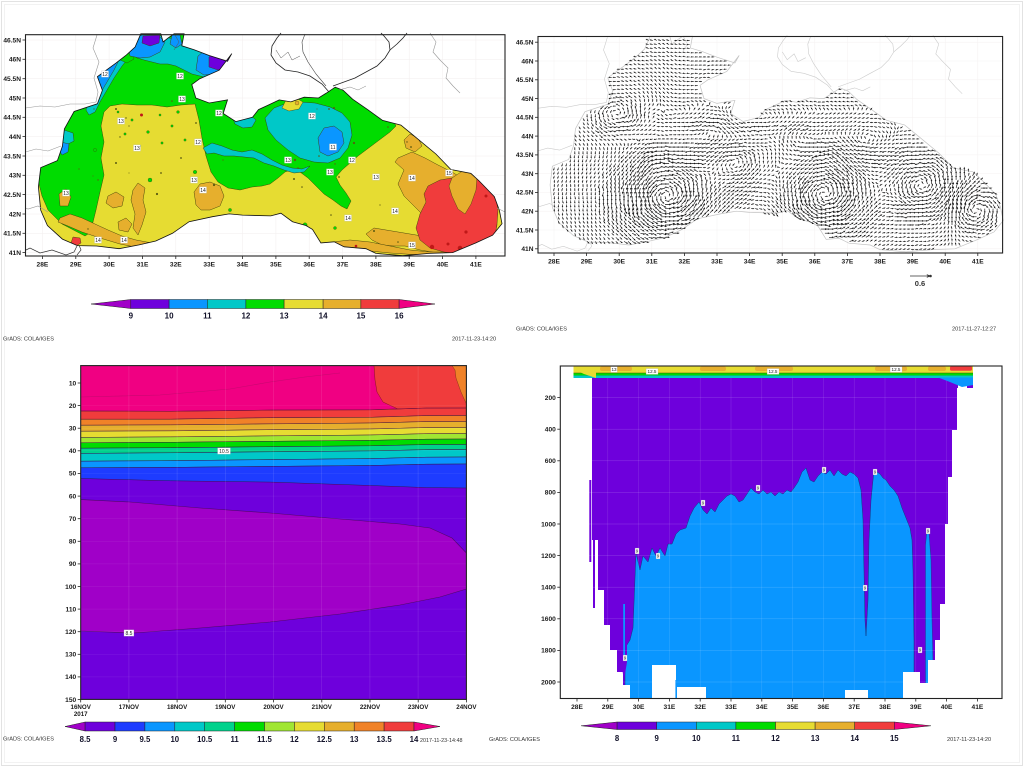 The height and width of the screenshot is (767, 1024). What do you see at coordinates (264, 739) in the screenshot?
I see `svg-text: 11.5` at bounding box center [264, 739].